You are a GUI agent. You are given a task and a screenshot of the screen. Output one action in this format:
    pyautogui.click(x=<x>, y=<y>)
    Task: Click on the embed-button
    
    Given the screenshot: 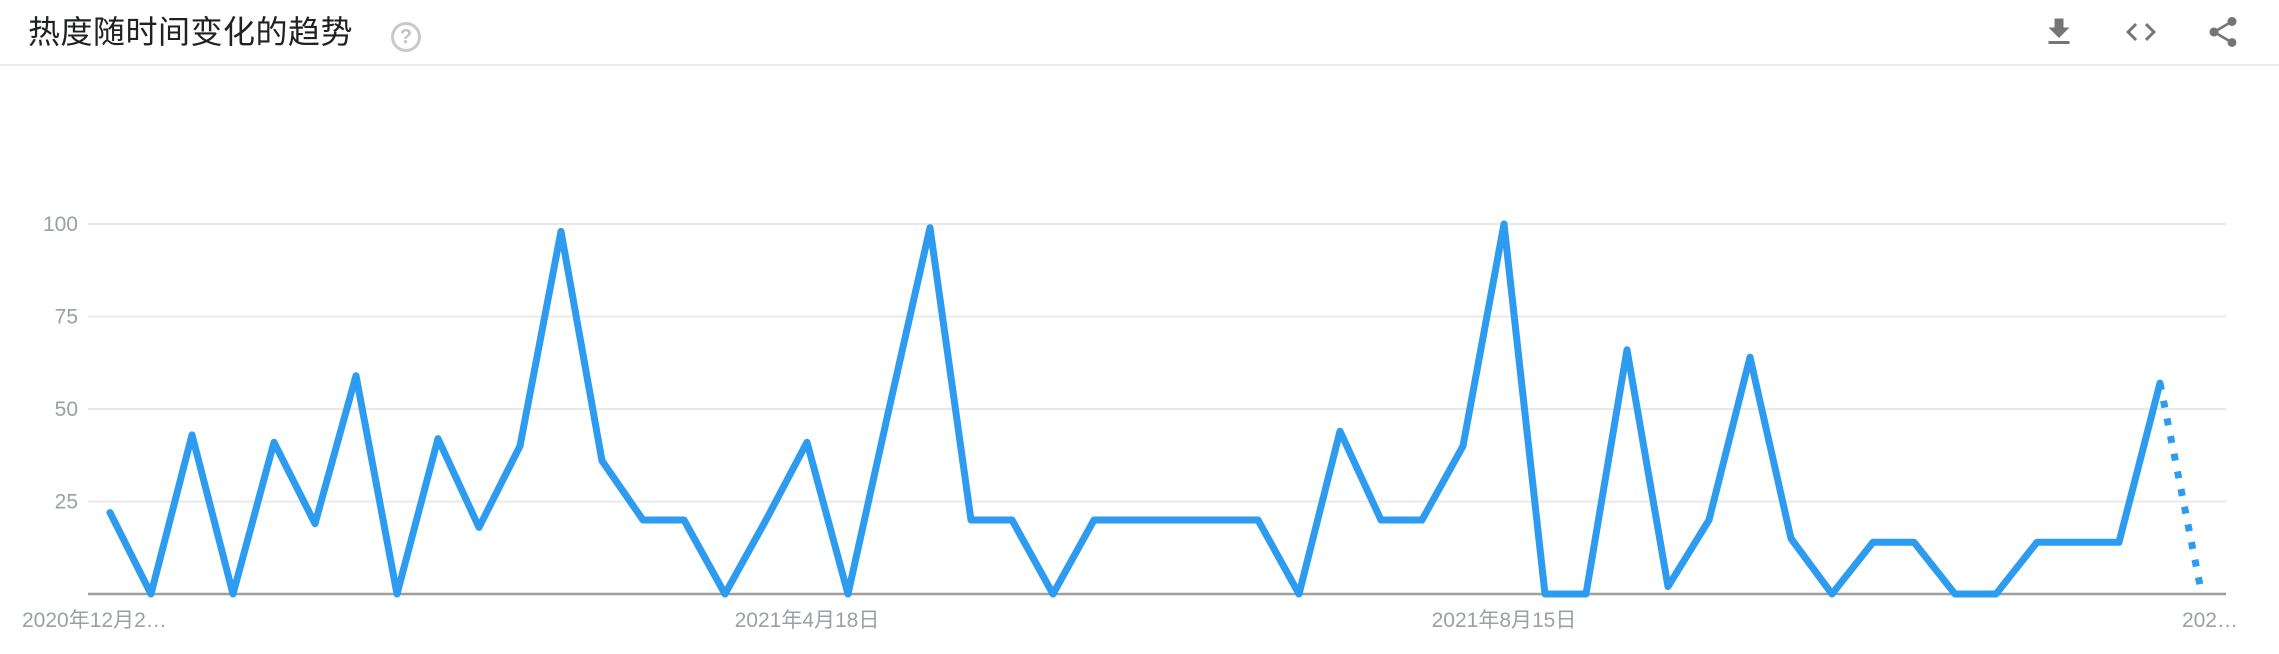 What is the action you would take?
    pyautogui.click(x=2141, y=32)
    